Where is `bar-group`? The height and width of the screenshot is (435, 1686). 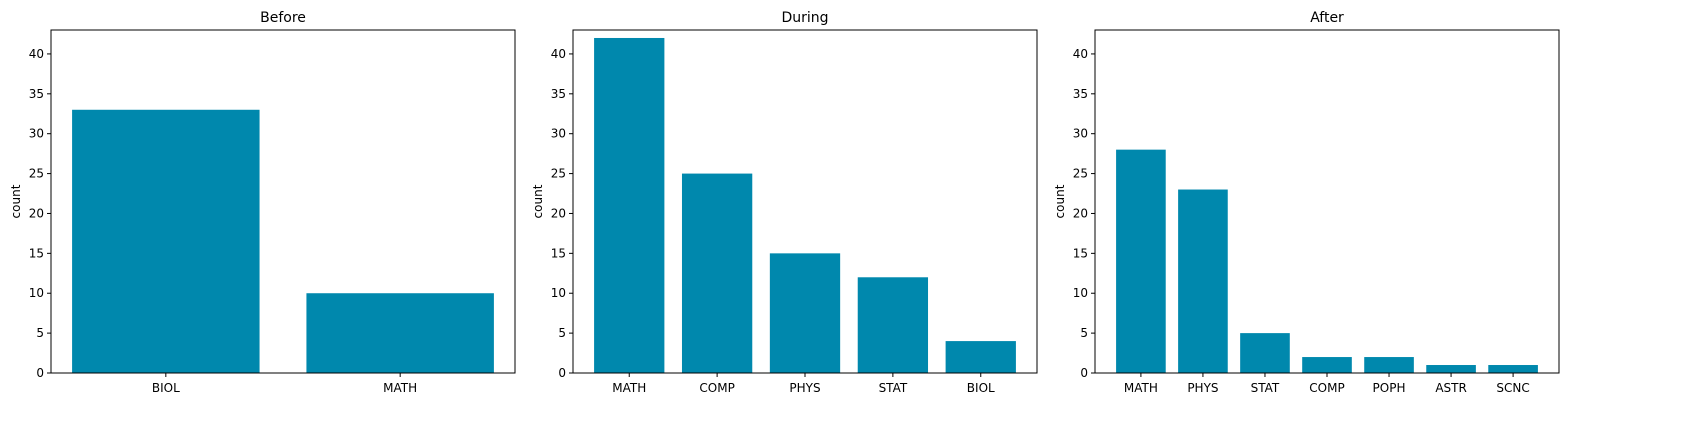
bar-group is located at coordinates (1327, 261).